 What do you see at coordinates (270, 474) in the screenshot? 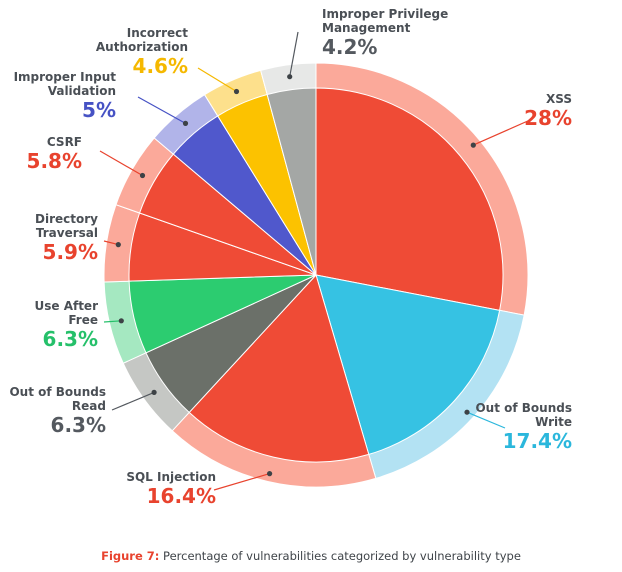
I see `leader-dot-sql-injection` at bounding box center [270, 474].